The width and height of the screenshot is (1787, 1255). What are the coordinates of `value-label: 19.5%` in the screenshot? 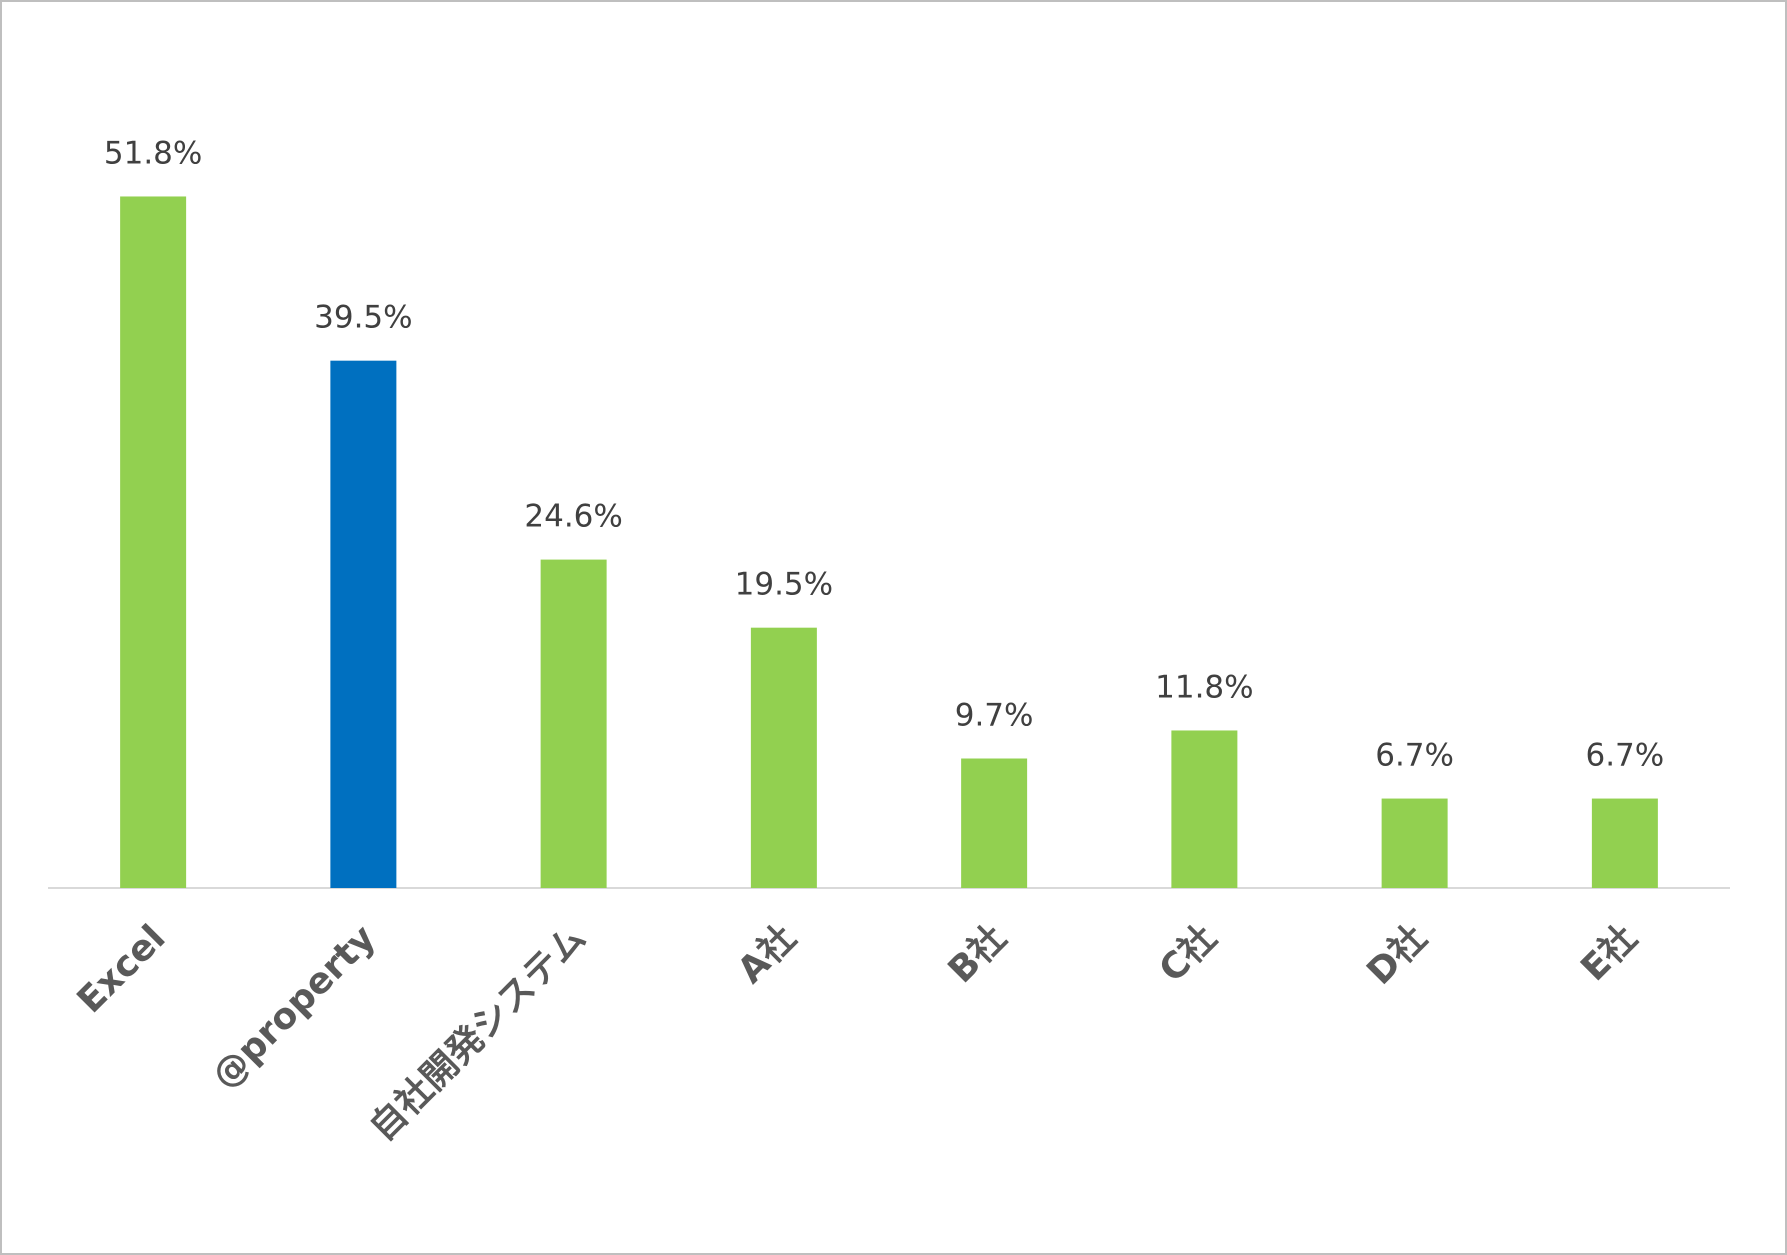 It's located at (784, 585).